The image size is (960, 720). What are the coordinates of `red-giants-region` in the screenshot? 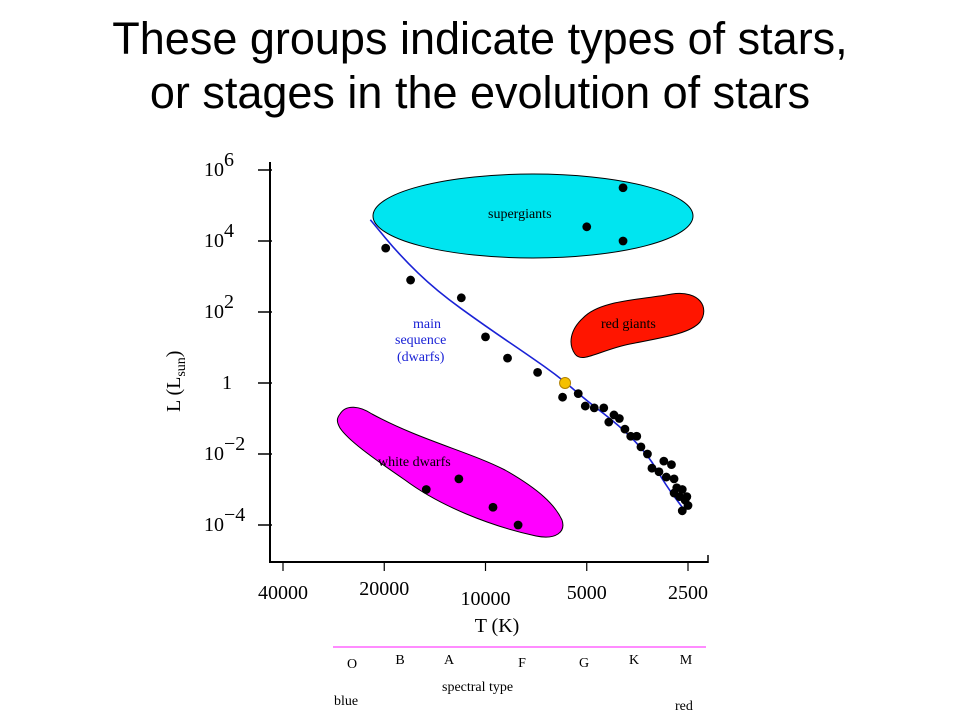 It's located at (637, 325).